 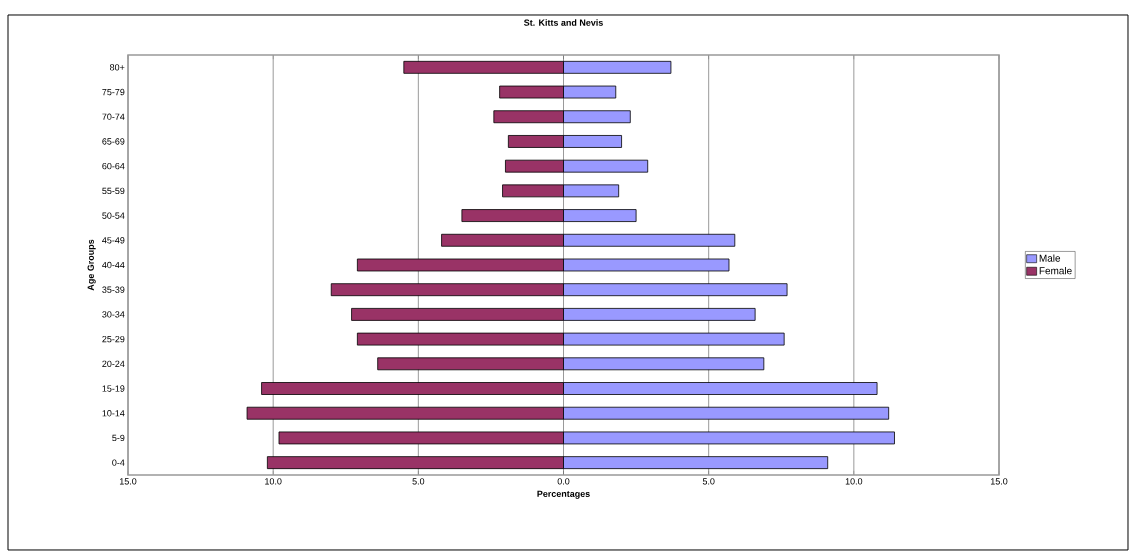 What do you see at coordinates (91, 265) in the screenshot?
I see `y-axis-title: Age Groups` at bounding box center [91, 265].